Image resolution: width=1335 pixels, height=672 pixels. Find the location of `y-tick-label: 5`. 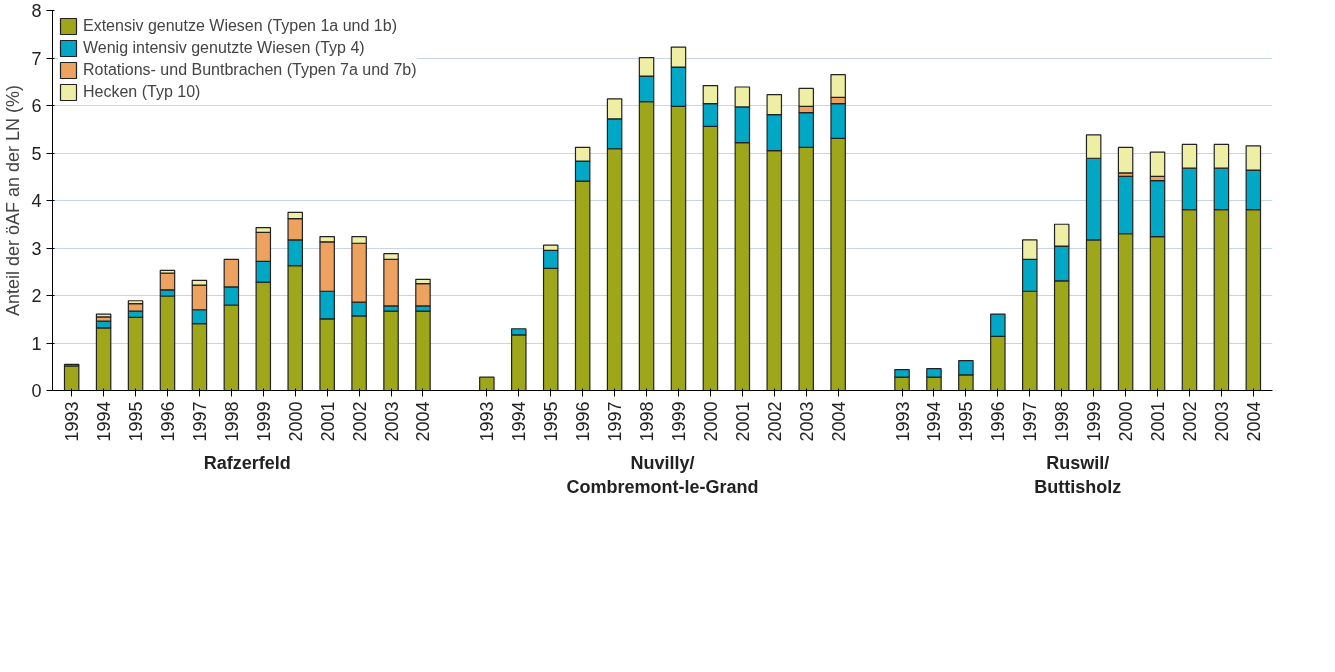

y-tick-label: 5 is located at coordinates (36, 153).